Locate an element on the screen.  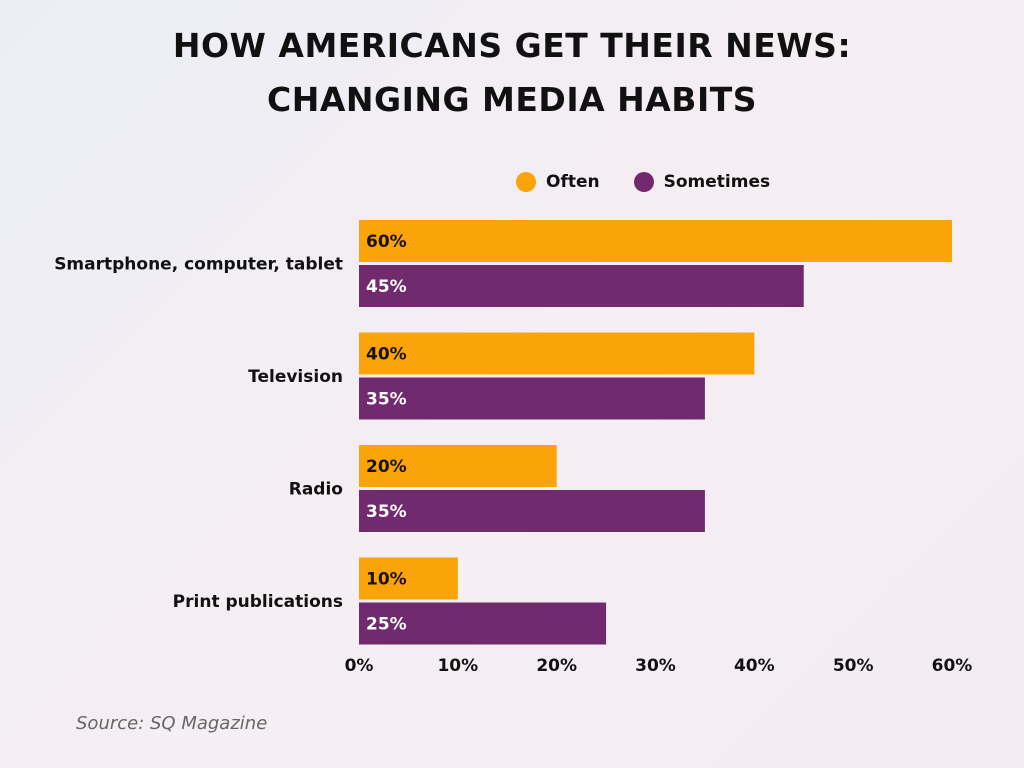
x-tick-label: 10% is located at coordinates (457, 666).